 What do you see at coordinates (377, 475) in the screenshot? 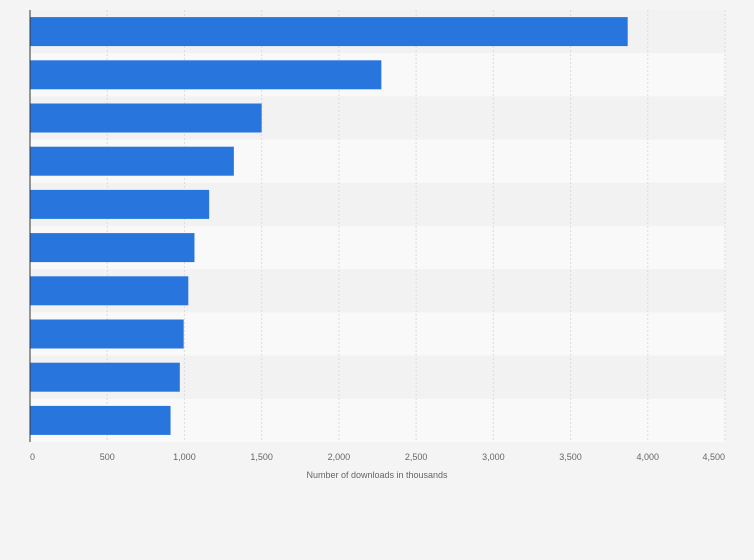
I see `x-axis-label: Number of downloads in thousands` at bounding box center [377, 475].